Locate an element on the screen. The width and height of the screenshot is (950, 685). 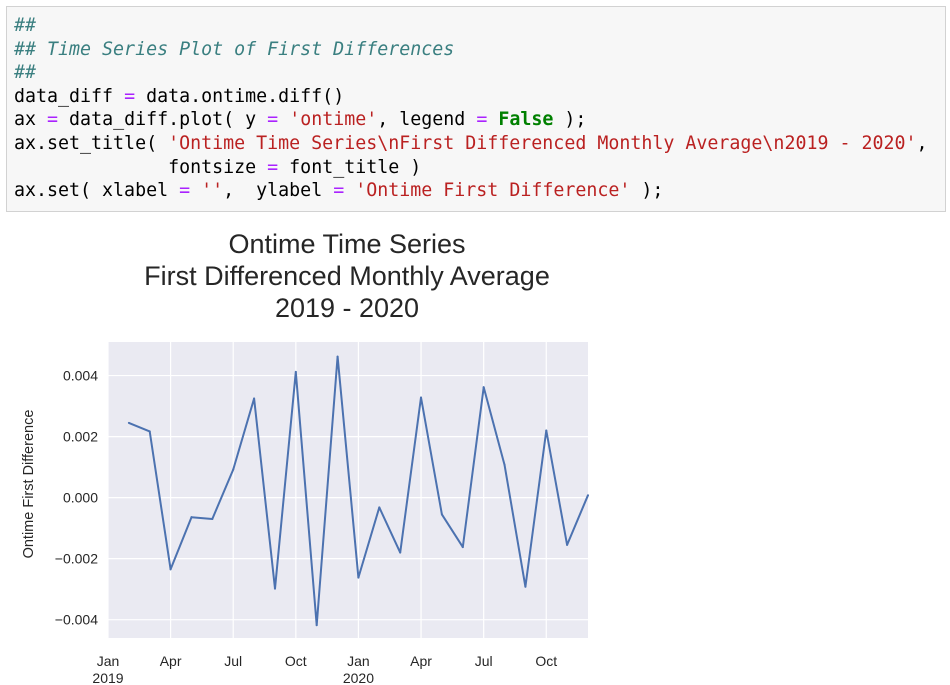
code-token: '' is located at coordinates (212, 191).